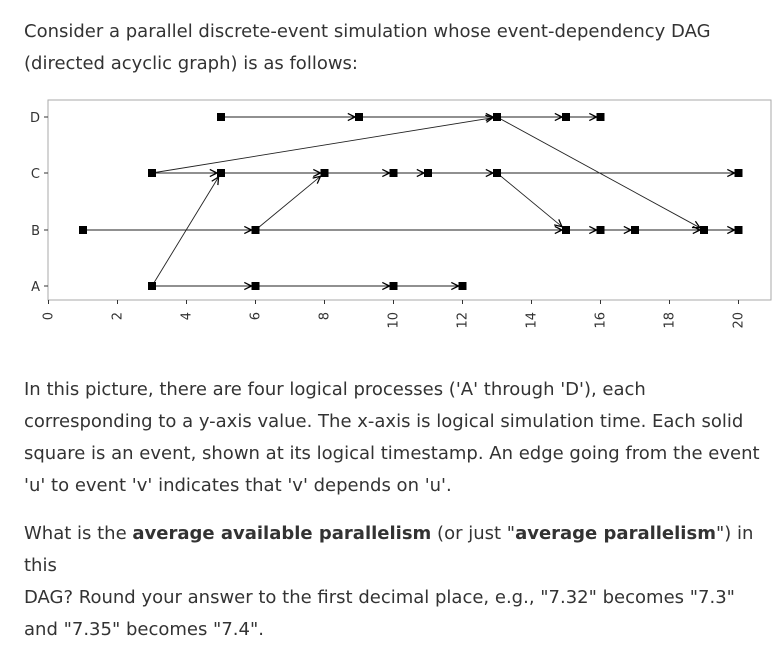 This screenshot has width=780, height=646. I want to click on x-tick-label: 14, so click(532, 320).